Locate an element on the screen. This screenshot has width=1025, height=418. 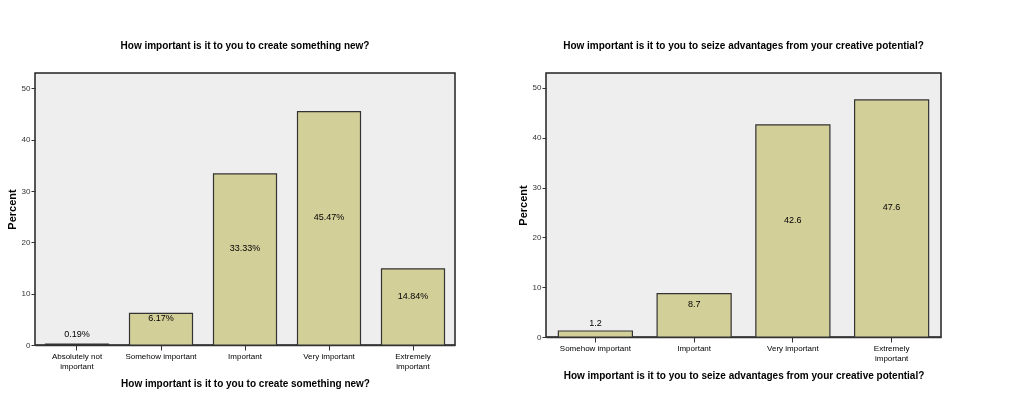
x-axis-title: How important is it to you to create something new? is located at coordinates (245, 383).